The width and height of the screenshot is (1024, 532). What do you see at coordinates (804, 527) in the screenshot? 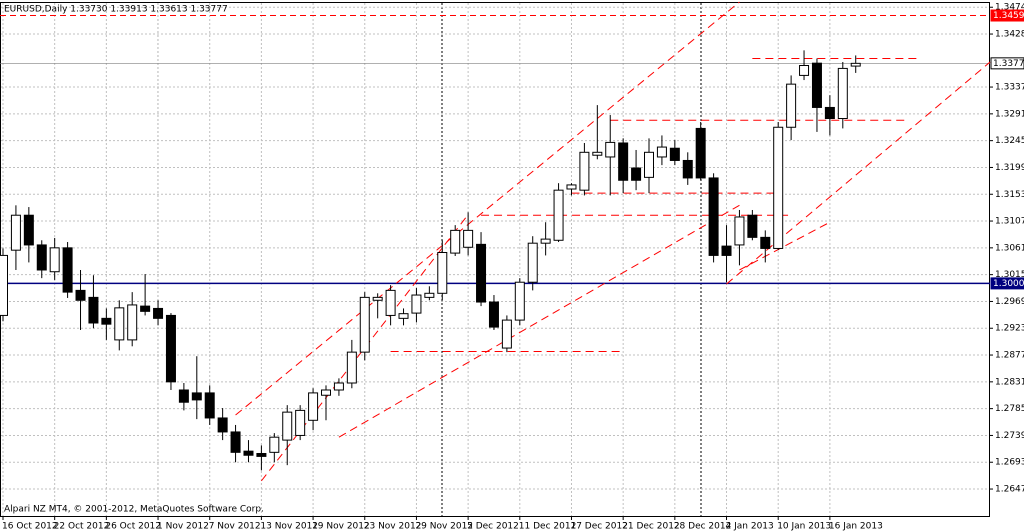
I see `x-tick-label: 10 Jan 2013` at bounding box center [804, 527].